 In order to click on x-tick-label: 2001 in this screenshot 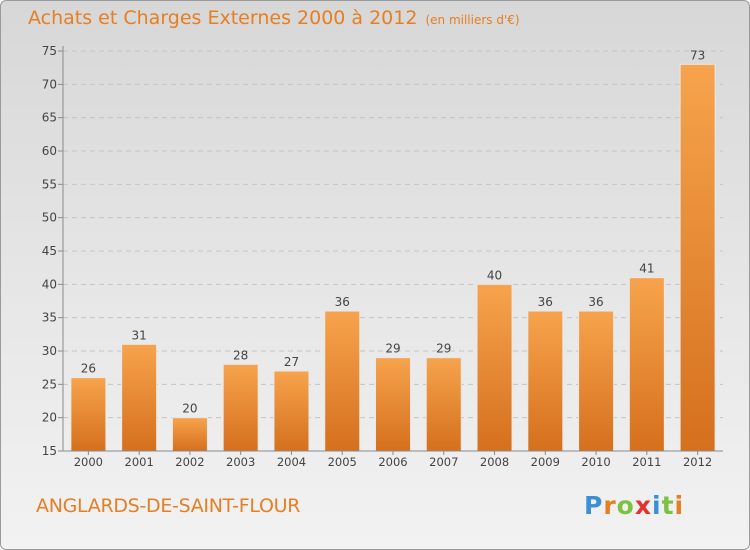, I will do `click(139, 462)`.